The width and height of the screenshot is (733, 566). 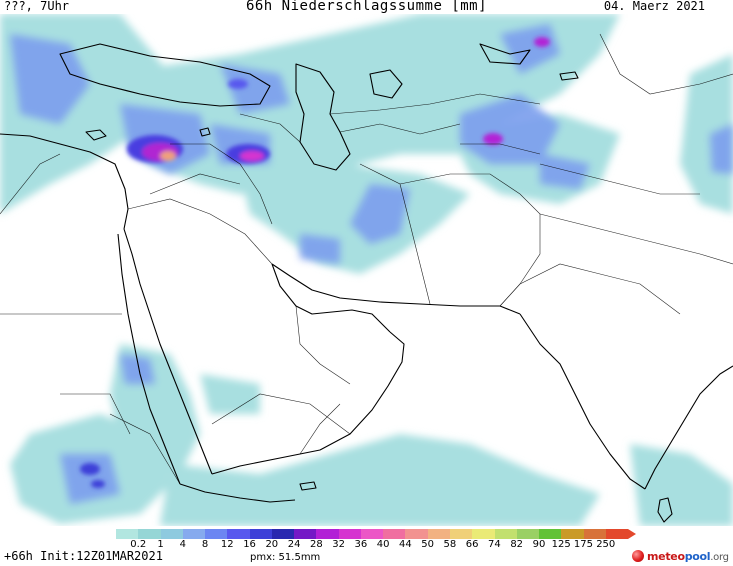 What do you see at coordinates (338, 544) in the screenshot?
I see `color-bar-tick-label: 32` at bounding box center [338, 544].